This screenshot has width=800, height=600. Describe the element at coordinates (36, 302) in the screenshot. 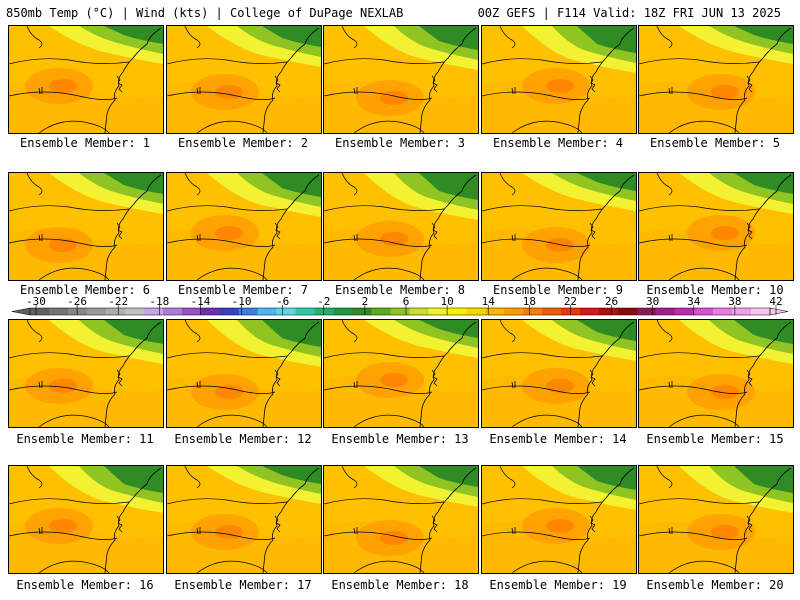

I see `colorbar-label: -30` at that location.